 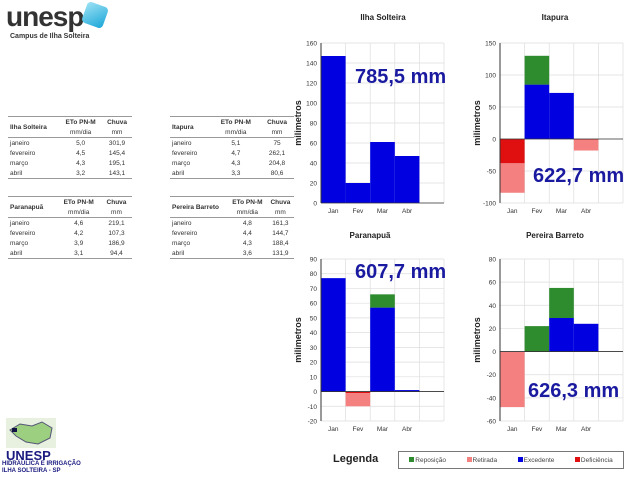 I want to click on eto-value: 4,7, so click(x=236, y=153).